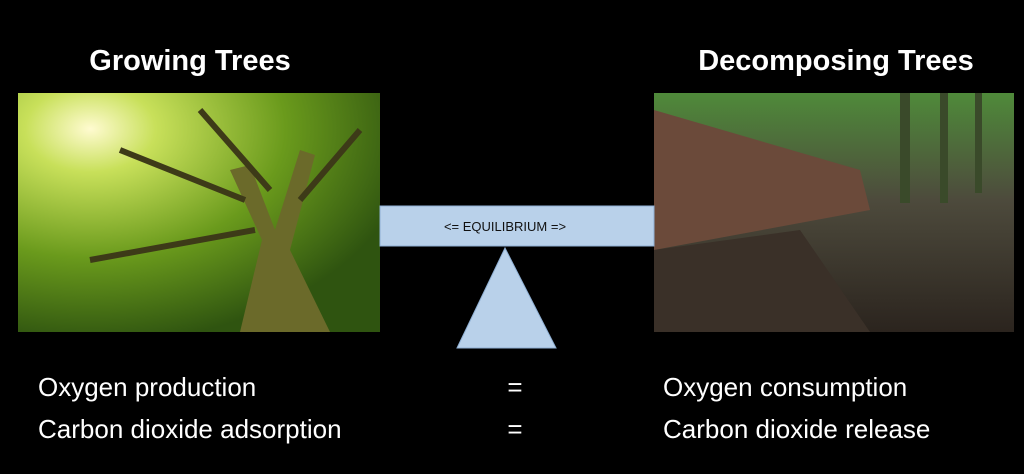 The image size is (1024, 474). What do you see at coordinates (796, 429) in the screenshot?
I see `row-right: Carbon dioxide release` at bounding box center [796, 429].